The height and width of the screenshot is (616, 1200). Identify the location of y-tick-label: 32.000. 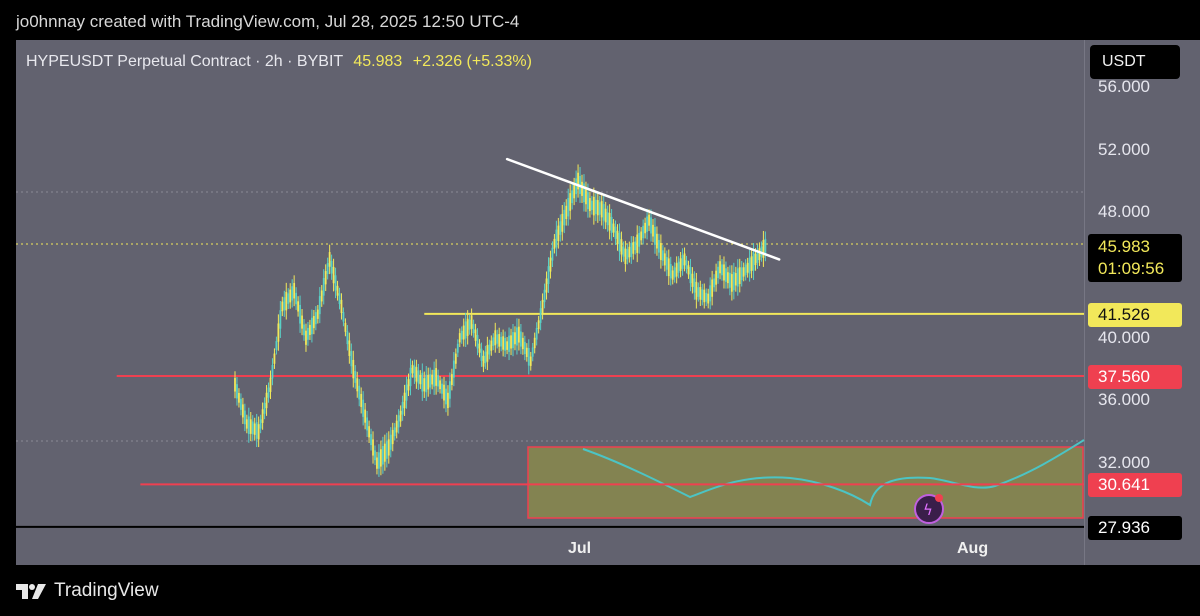
(1124, 463).